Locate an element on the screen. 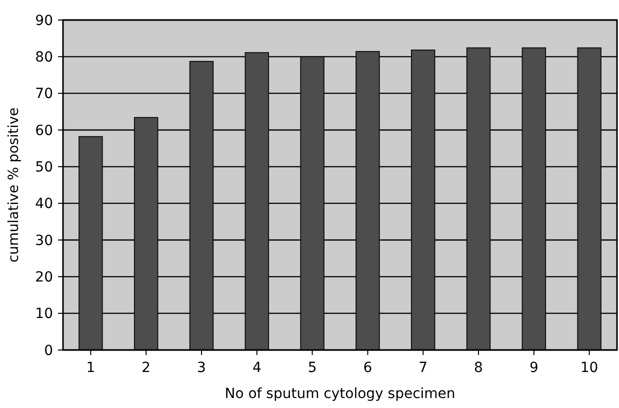 Image resolution: width=619 pixels, height=408 pixels. y-tick-label: 60 is located at coordinates (44, 130).